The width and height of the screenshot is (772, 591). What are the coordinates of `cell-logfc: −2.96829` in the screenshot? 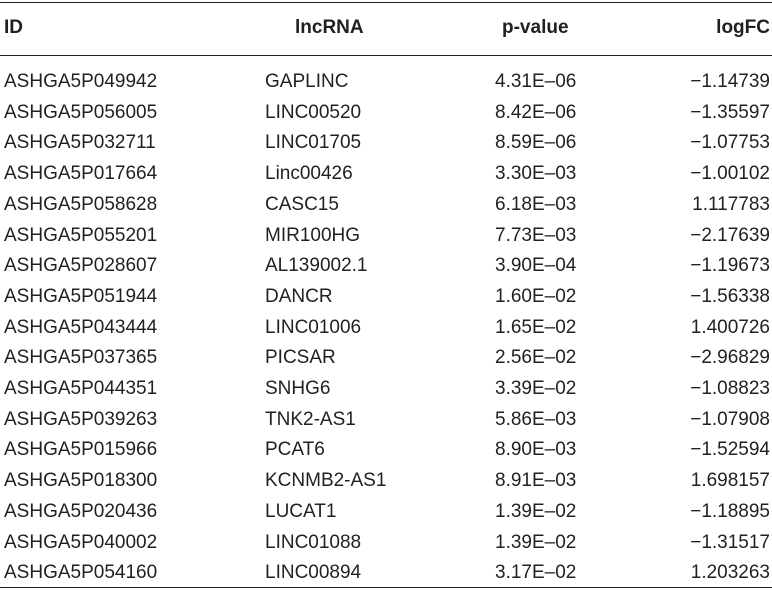 It's located at (730, 358).